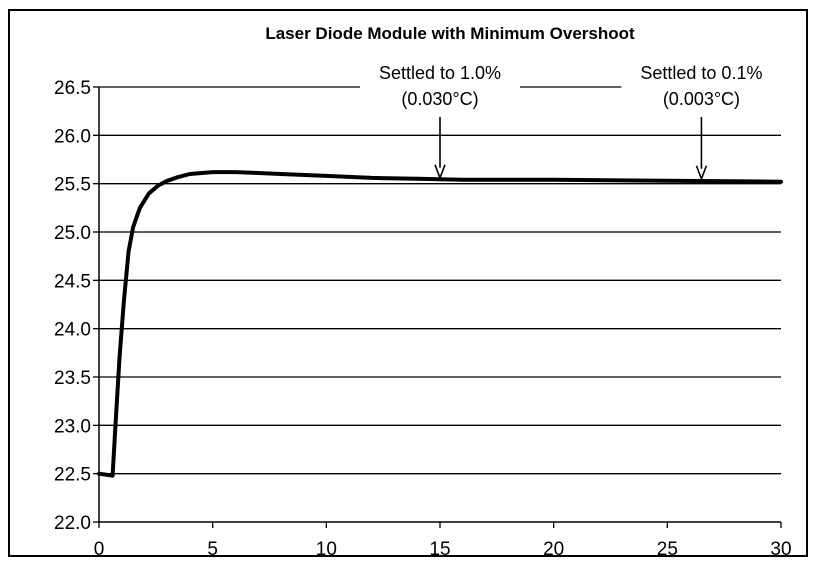  I want to click on y-tick-label-4: 24.0, so click(72, 330).